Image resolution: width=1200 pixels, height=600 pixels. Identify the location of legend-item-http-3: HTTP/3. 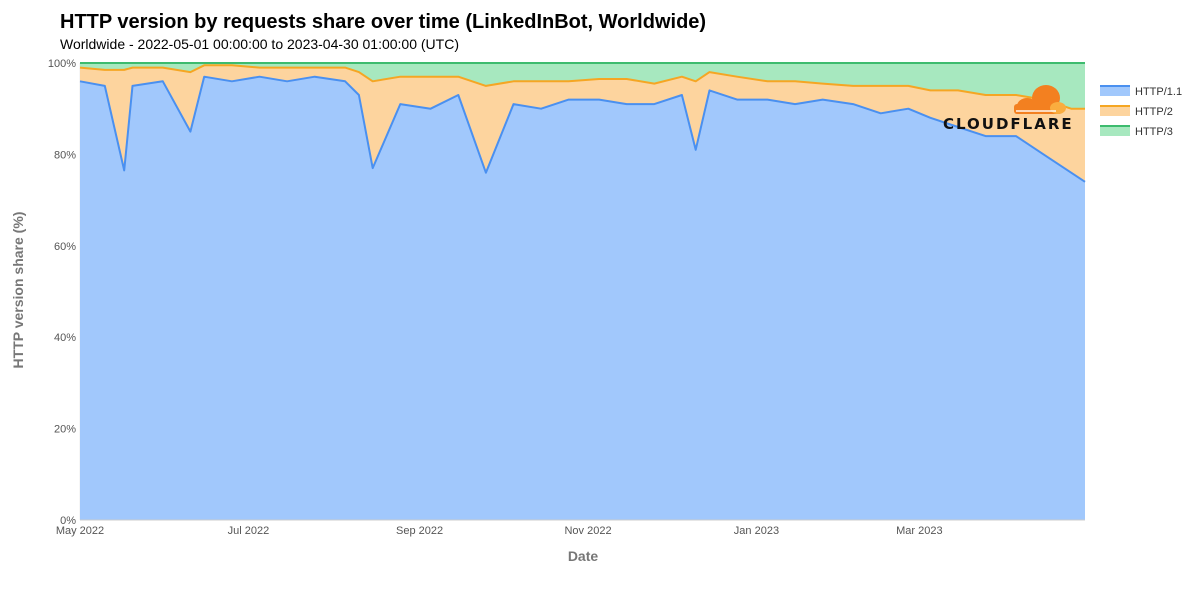
(1136, 131).